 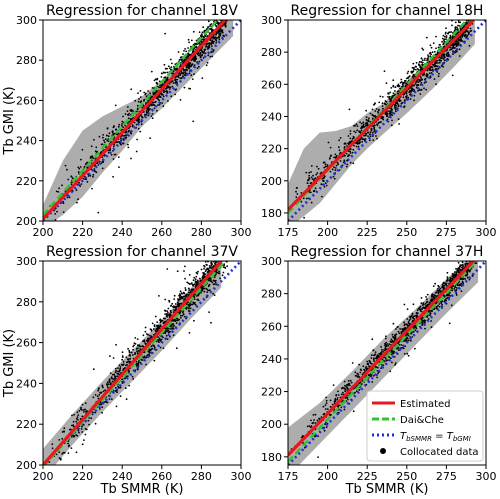 What do you see at coordinates (82, 476) in the screenshot?
I see `x-tick-label: 220` at bounding box center [82, 476].